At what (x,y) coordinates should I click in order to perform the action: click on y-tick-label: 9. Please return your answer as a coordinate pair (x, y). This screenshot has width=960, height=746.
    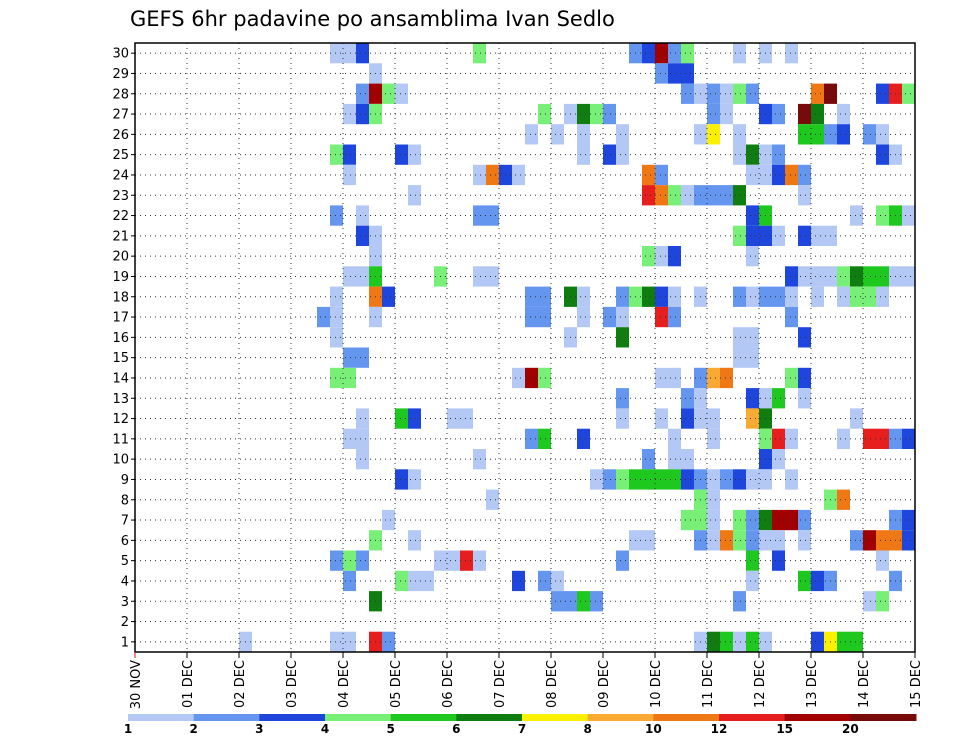
    Looking at the image, I should click on (125, 480).